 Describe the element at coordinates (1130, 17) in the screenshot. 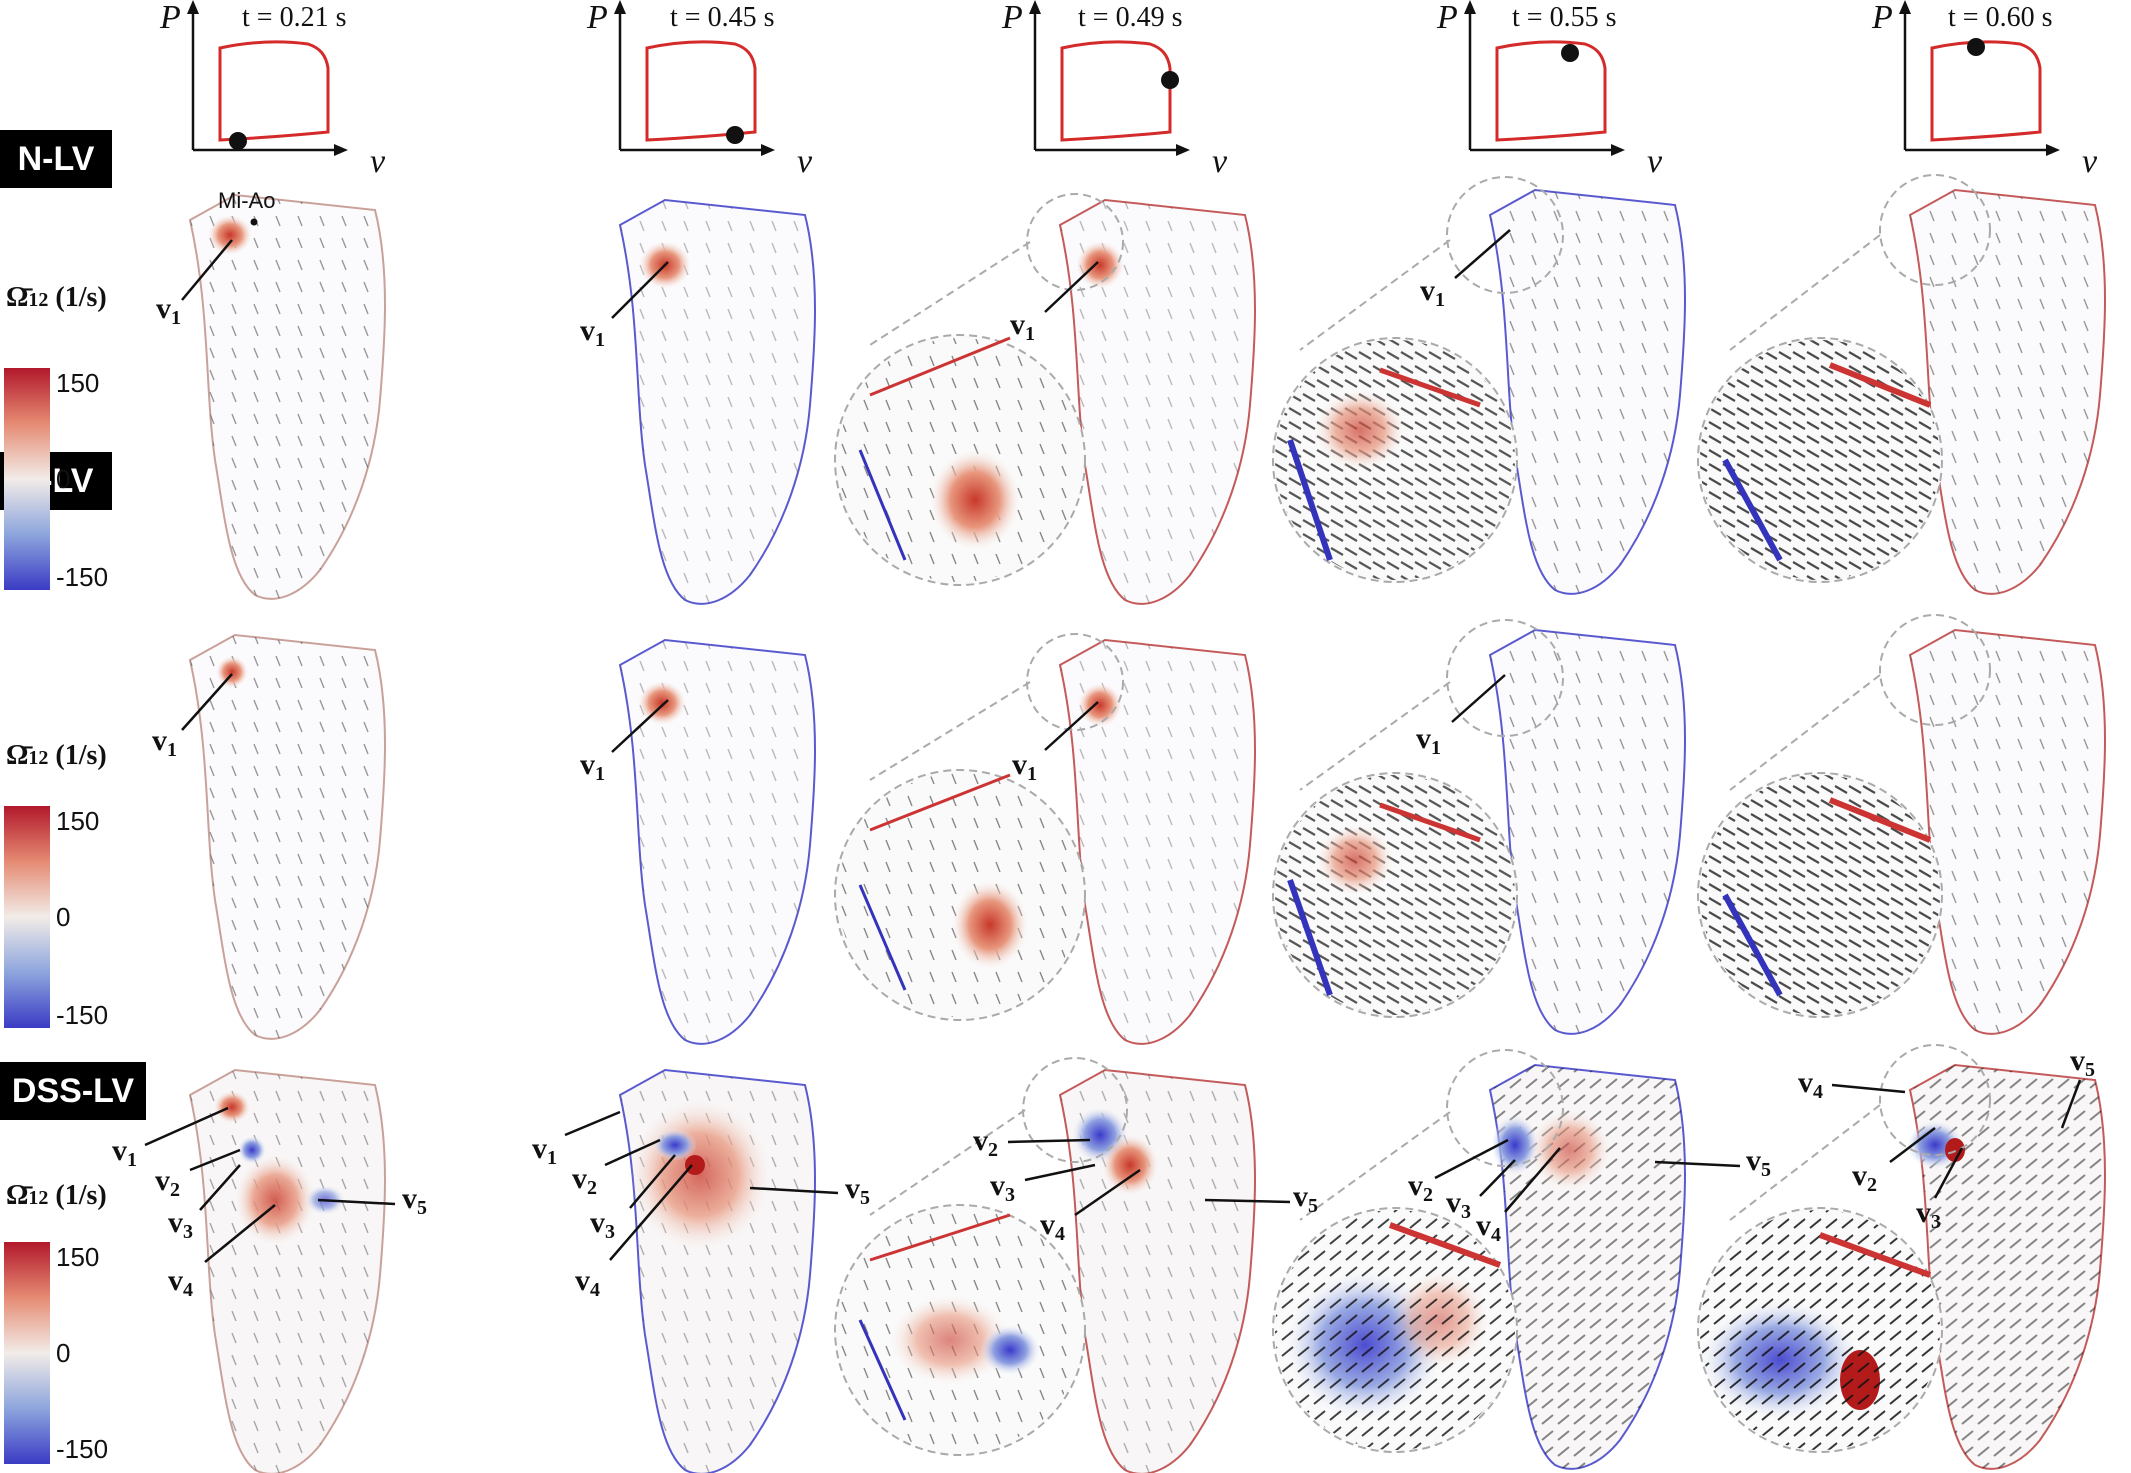

I see `time-title-3: t = 0.49 s` at that location.